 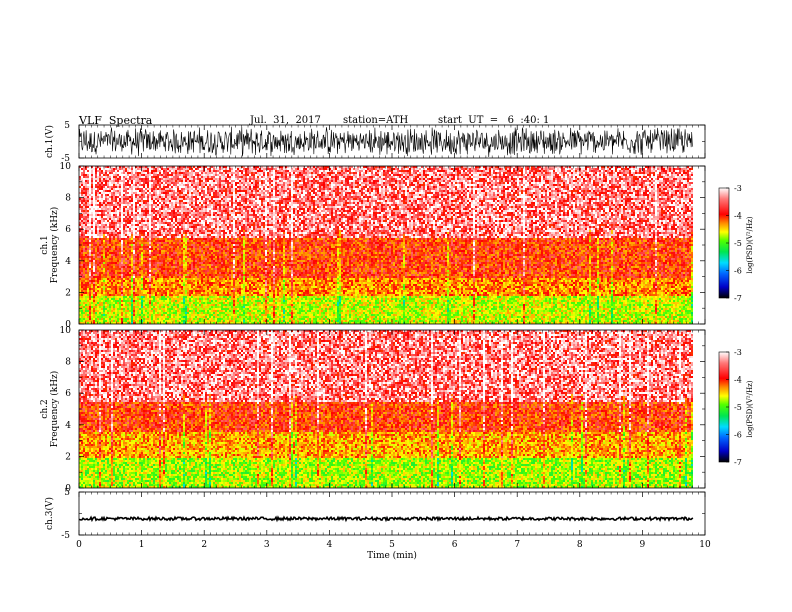 What do you see at coordinates (49, 141) in the screenshot?
I see `y-axis-label: ch.1(V)` at bounding box center [49, 141].